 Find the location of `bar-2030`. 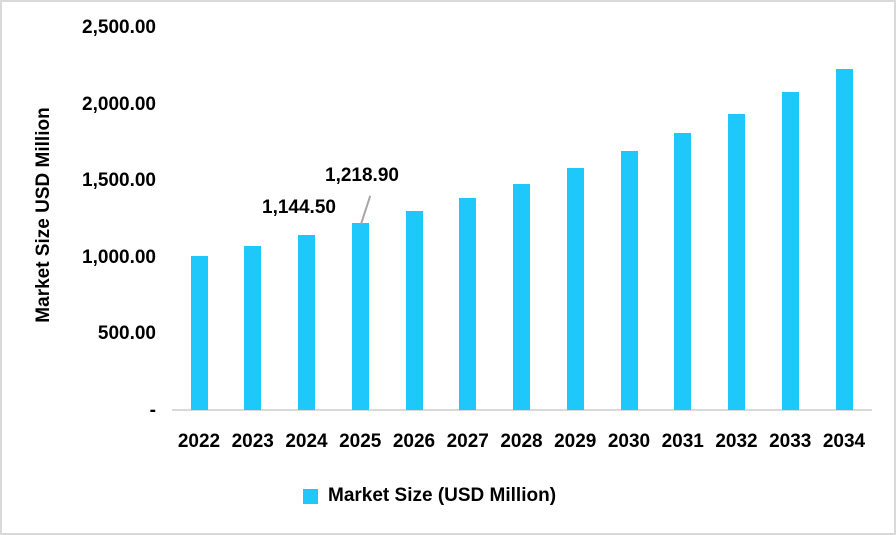

bar-2030 is located at coordinates (629, 280).